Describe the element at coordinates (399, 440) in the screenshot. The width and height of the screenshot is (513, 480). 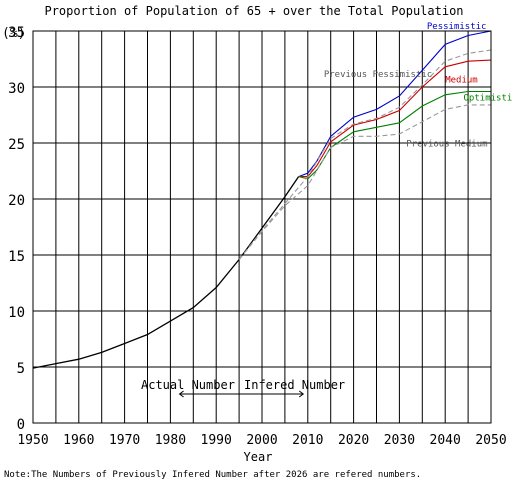
I see `x-tick-label: 2030` at that location.